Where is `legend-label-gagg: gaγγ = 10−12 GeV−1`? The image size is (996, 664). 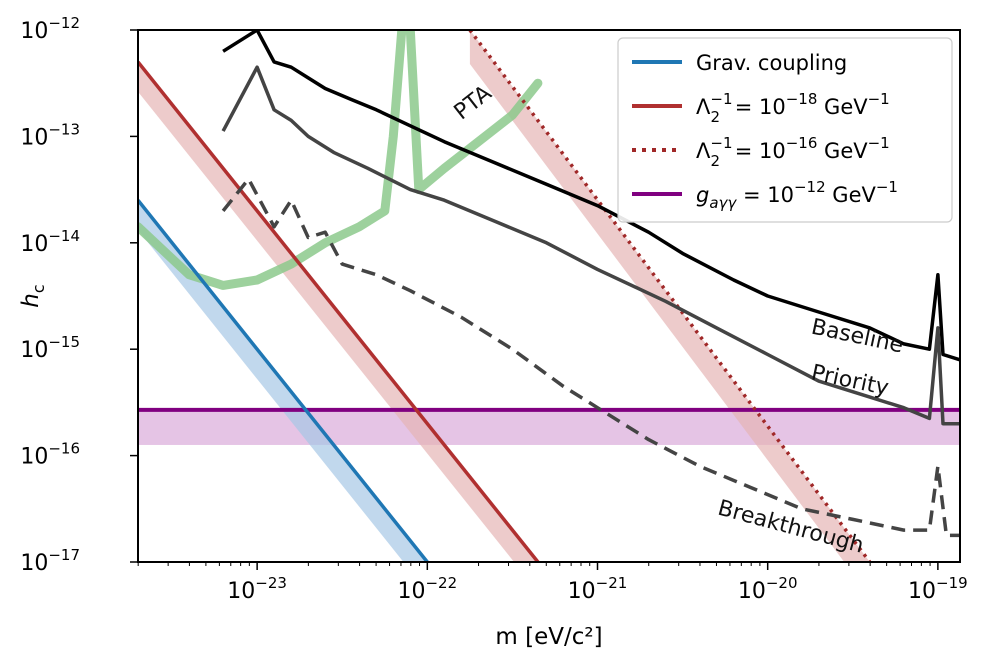 legend-label-gagg: gaγγ = 10−12 GeV−1 is located at coordinates (797, 195).